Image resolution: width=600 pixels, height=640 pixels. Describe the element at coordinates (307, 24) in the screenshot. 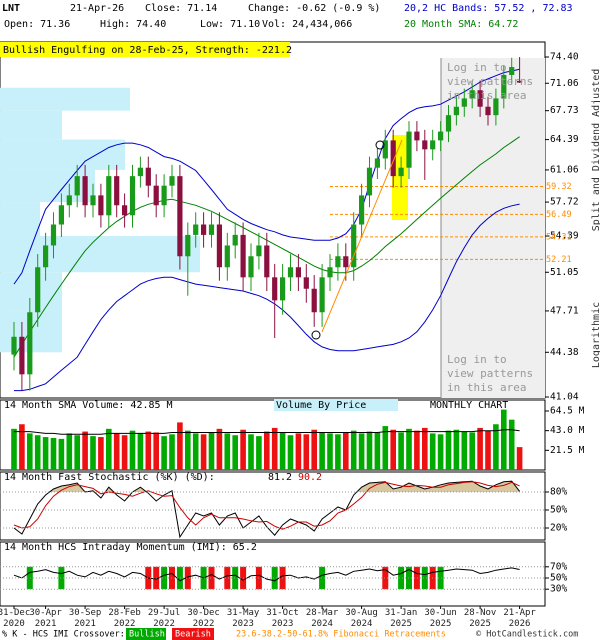

I see `volume: Vol: 24,434,066` at that location.